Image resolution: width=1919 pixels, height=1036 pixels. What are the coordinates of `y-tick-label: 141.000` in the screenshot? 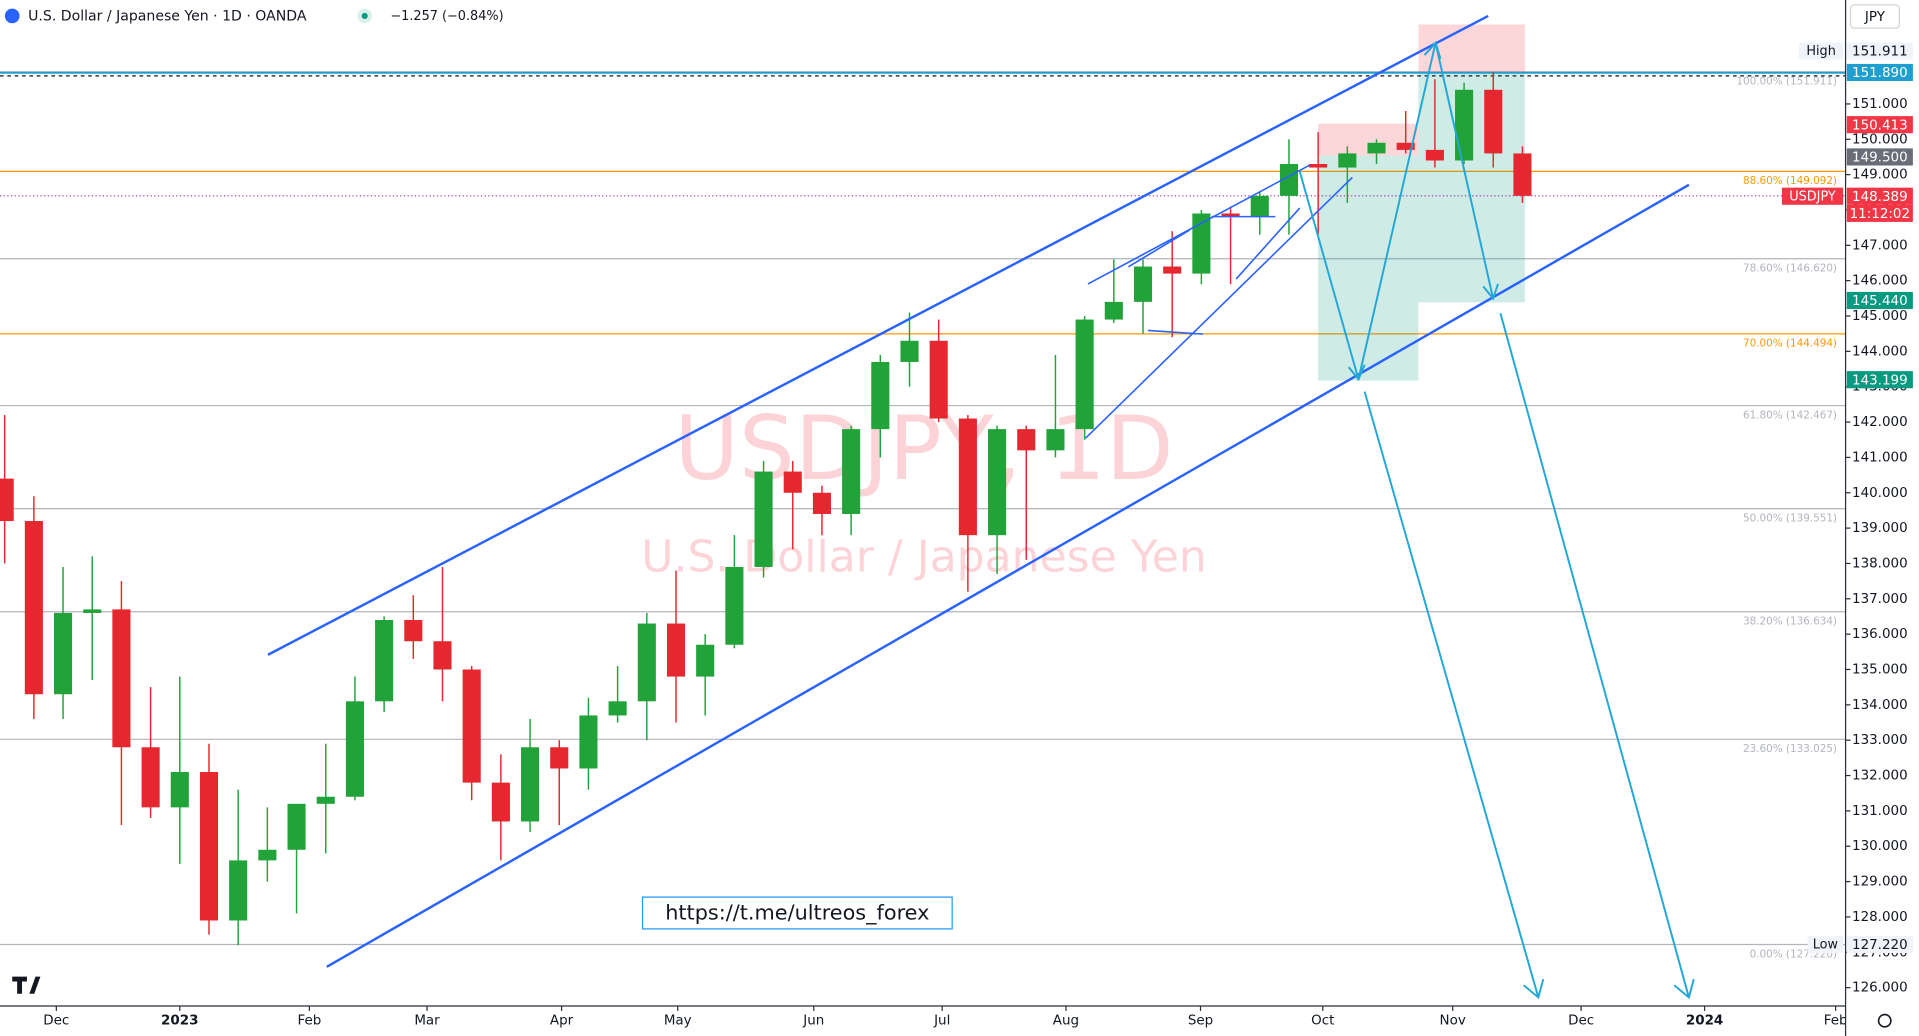 It's located at (1880, 457).